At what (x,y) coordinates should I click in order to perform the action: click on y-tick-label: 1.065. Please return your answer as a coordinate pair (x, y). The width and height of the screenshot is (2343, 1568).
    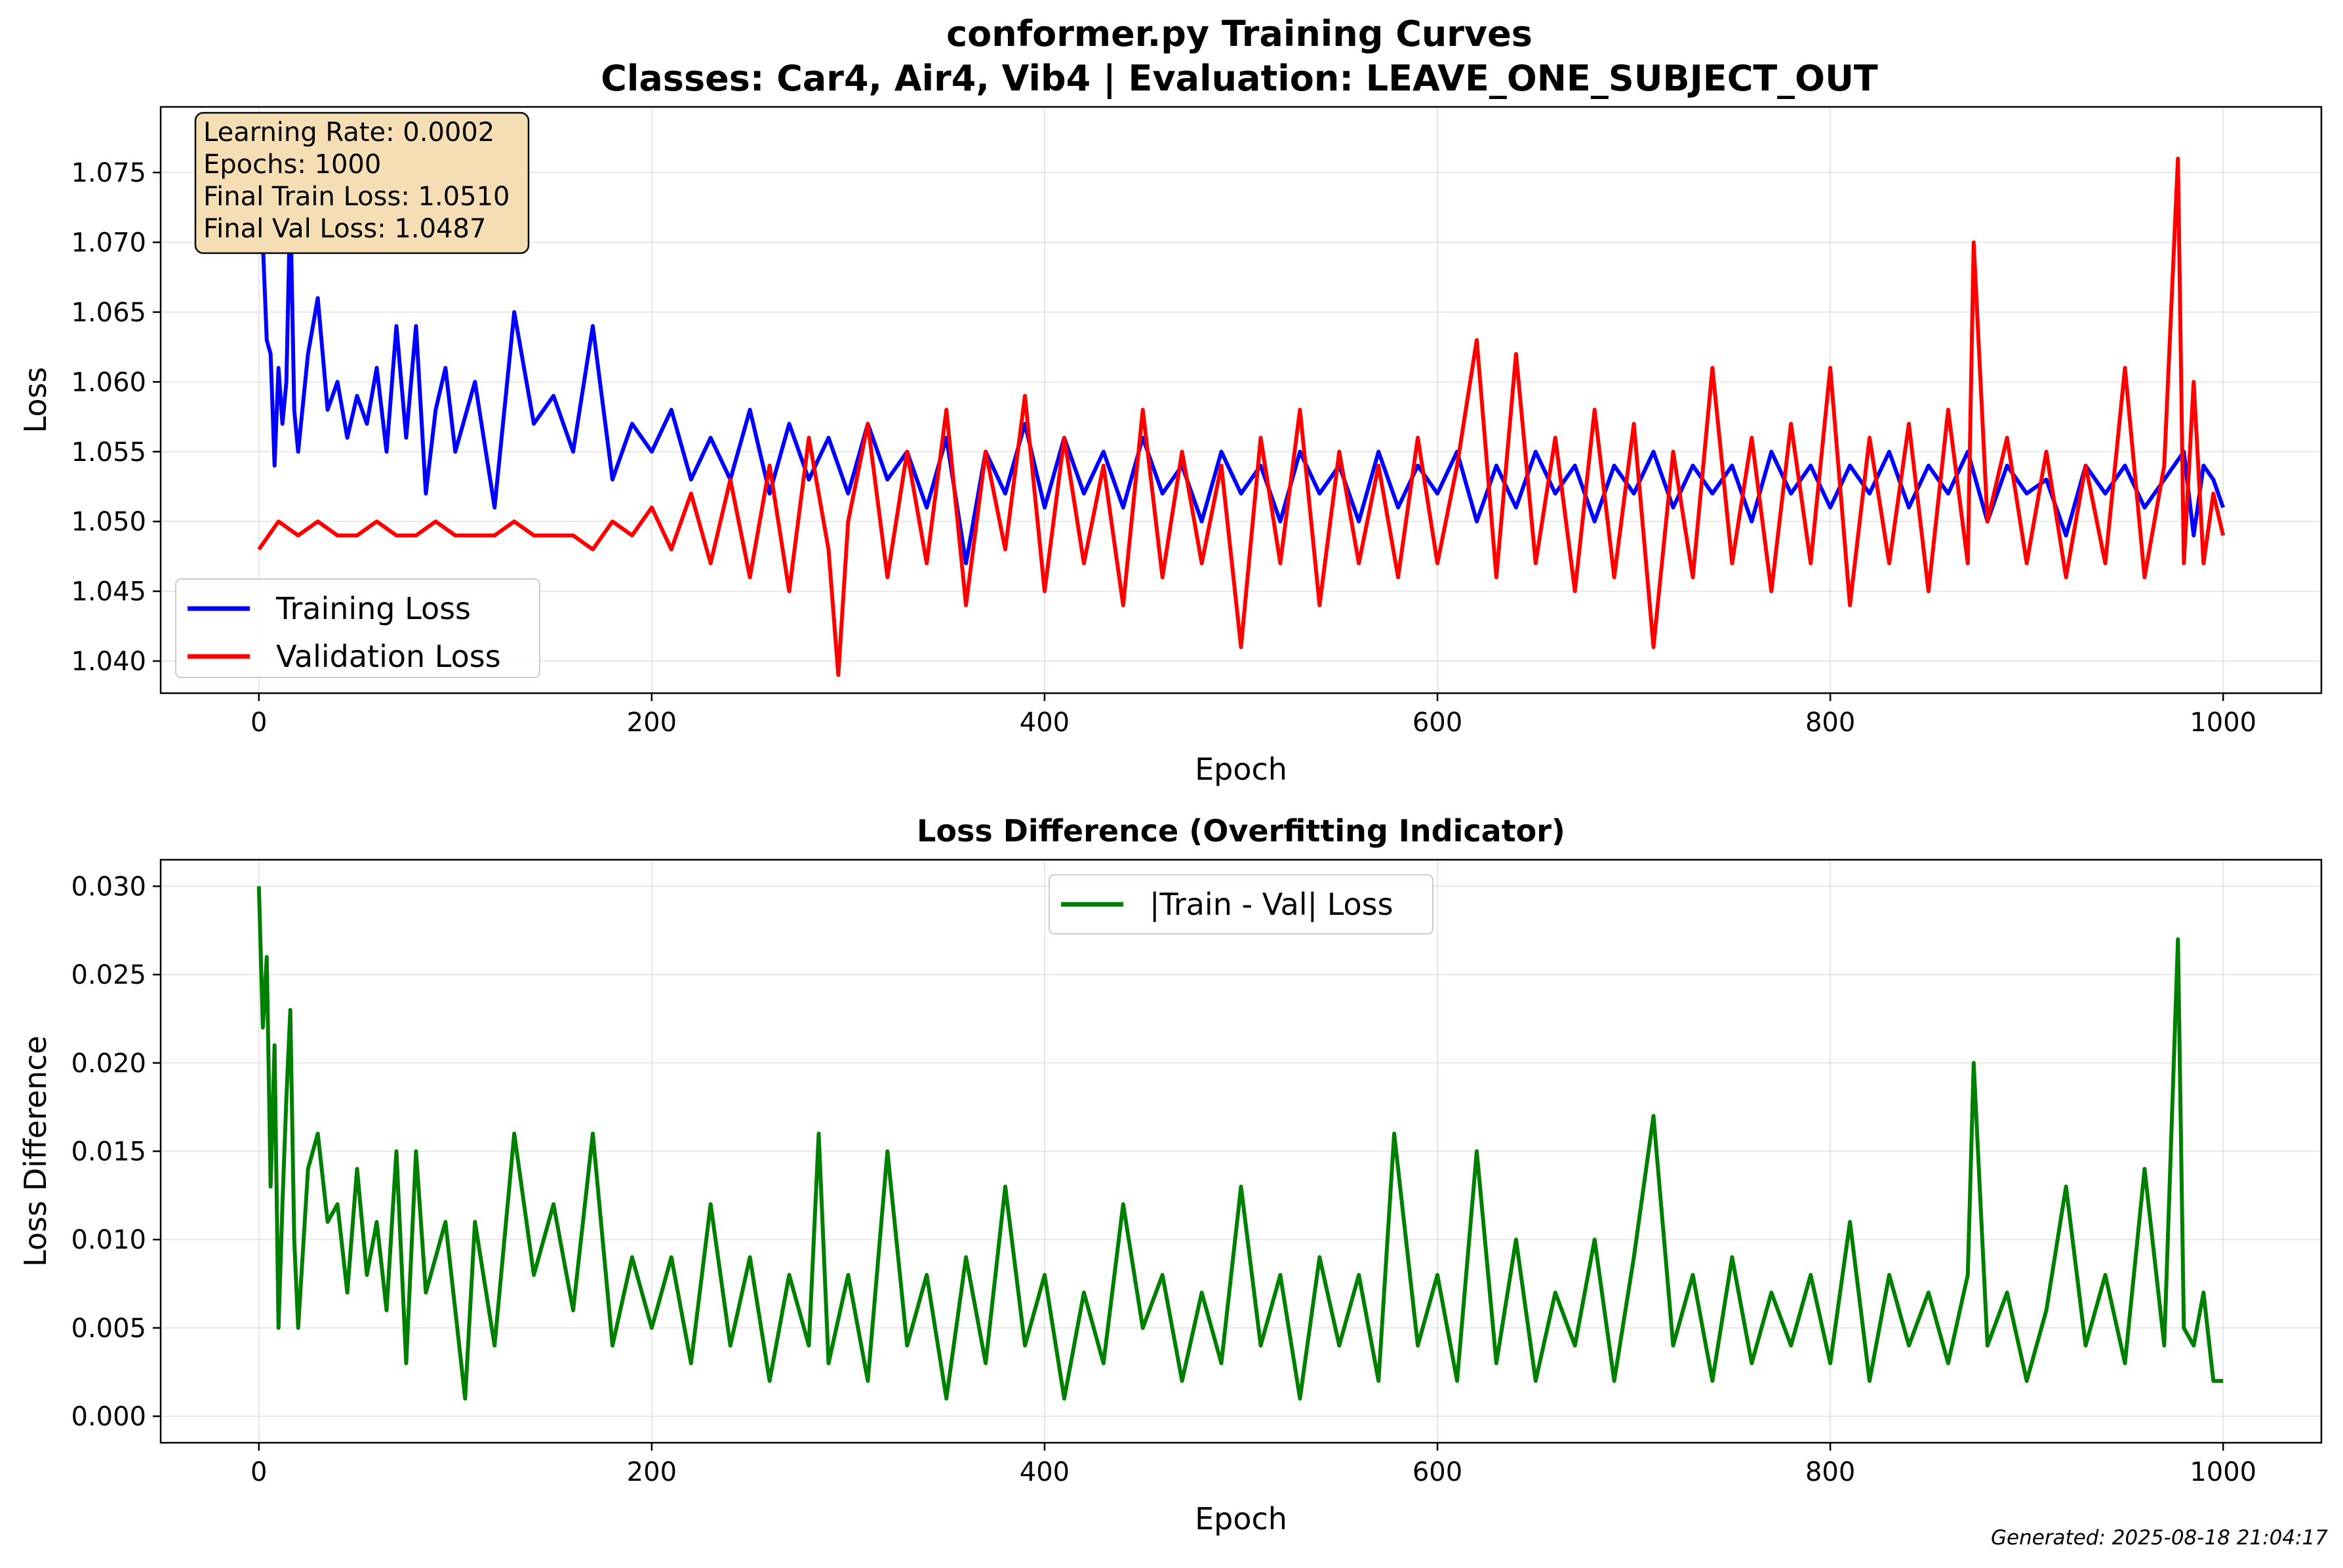
    Looking at the image, I should click on (108, 313).